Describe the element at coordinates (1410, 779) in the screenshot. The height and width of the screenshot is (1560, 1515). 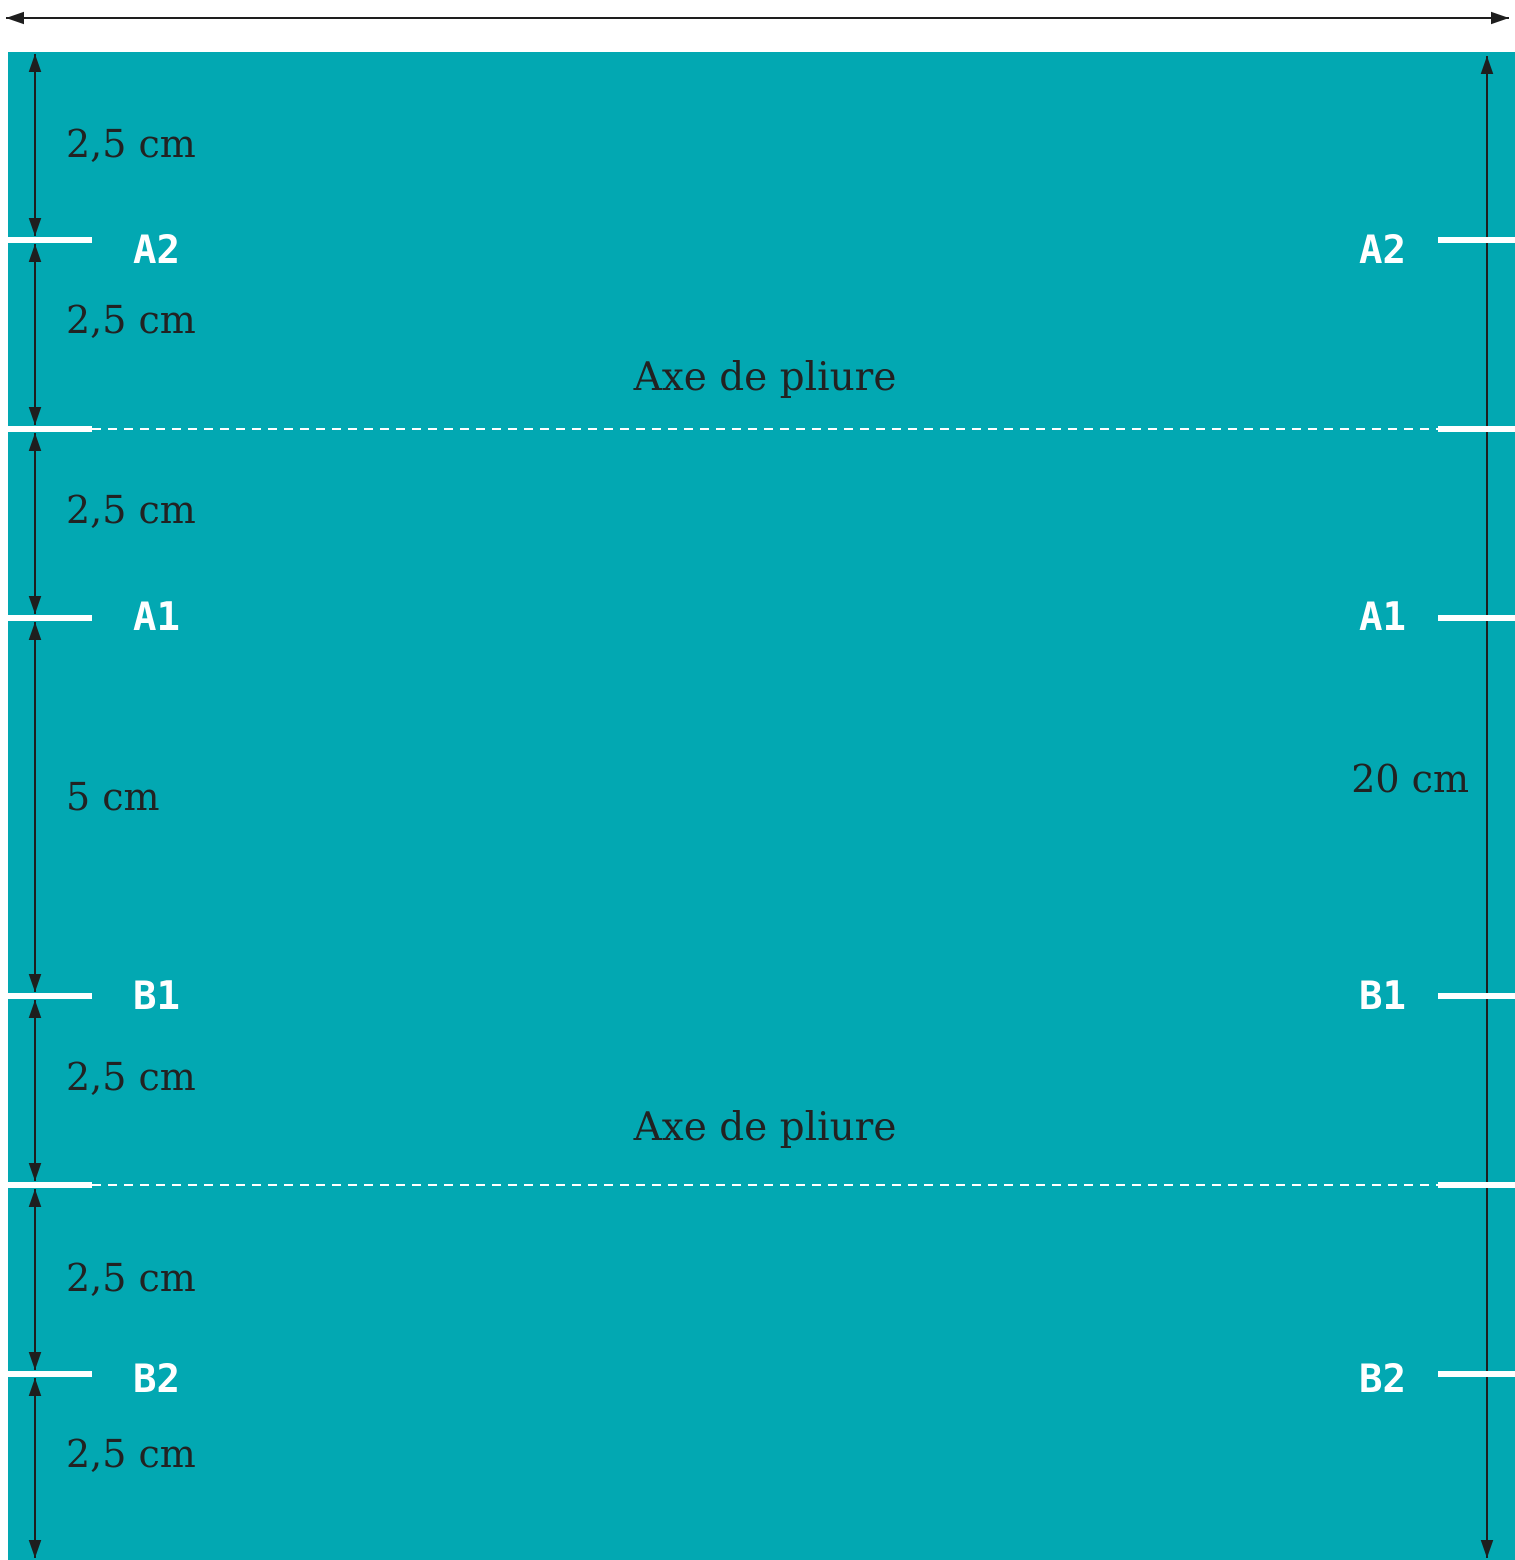
I see `measure-total-height: 20 cm` at that location.